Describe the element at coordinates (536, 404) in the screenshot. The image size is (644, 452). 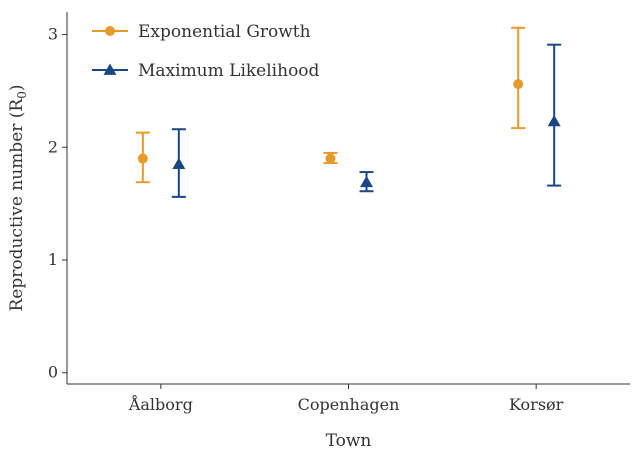
I see `x-tick-label: Korsør` at that location.